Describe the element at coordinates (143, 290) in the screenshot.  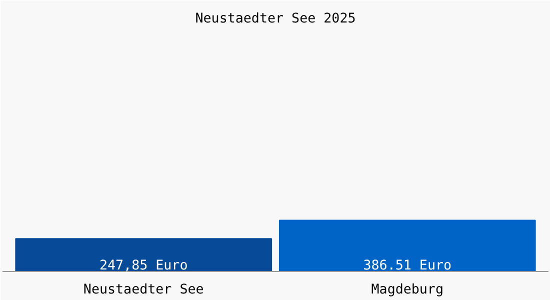
I see `x-tick-label: Neustaedter See` at that location.